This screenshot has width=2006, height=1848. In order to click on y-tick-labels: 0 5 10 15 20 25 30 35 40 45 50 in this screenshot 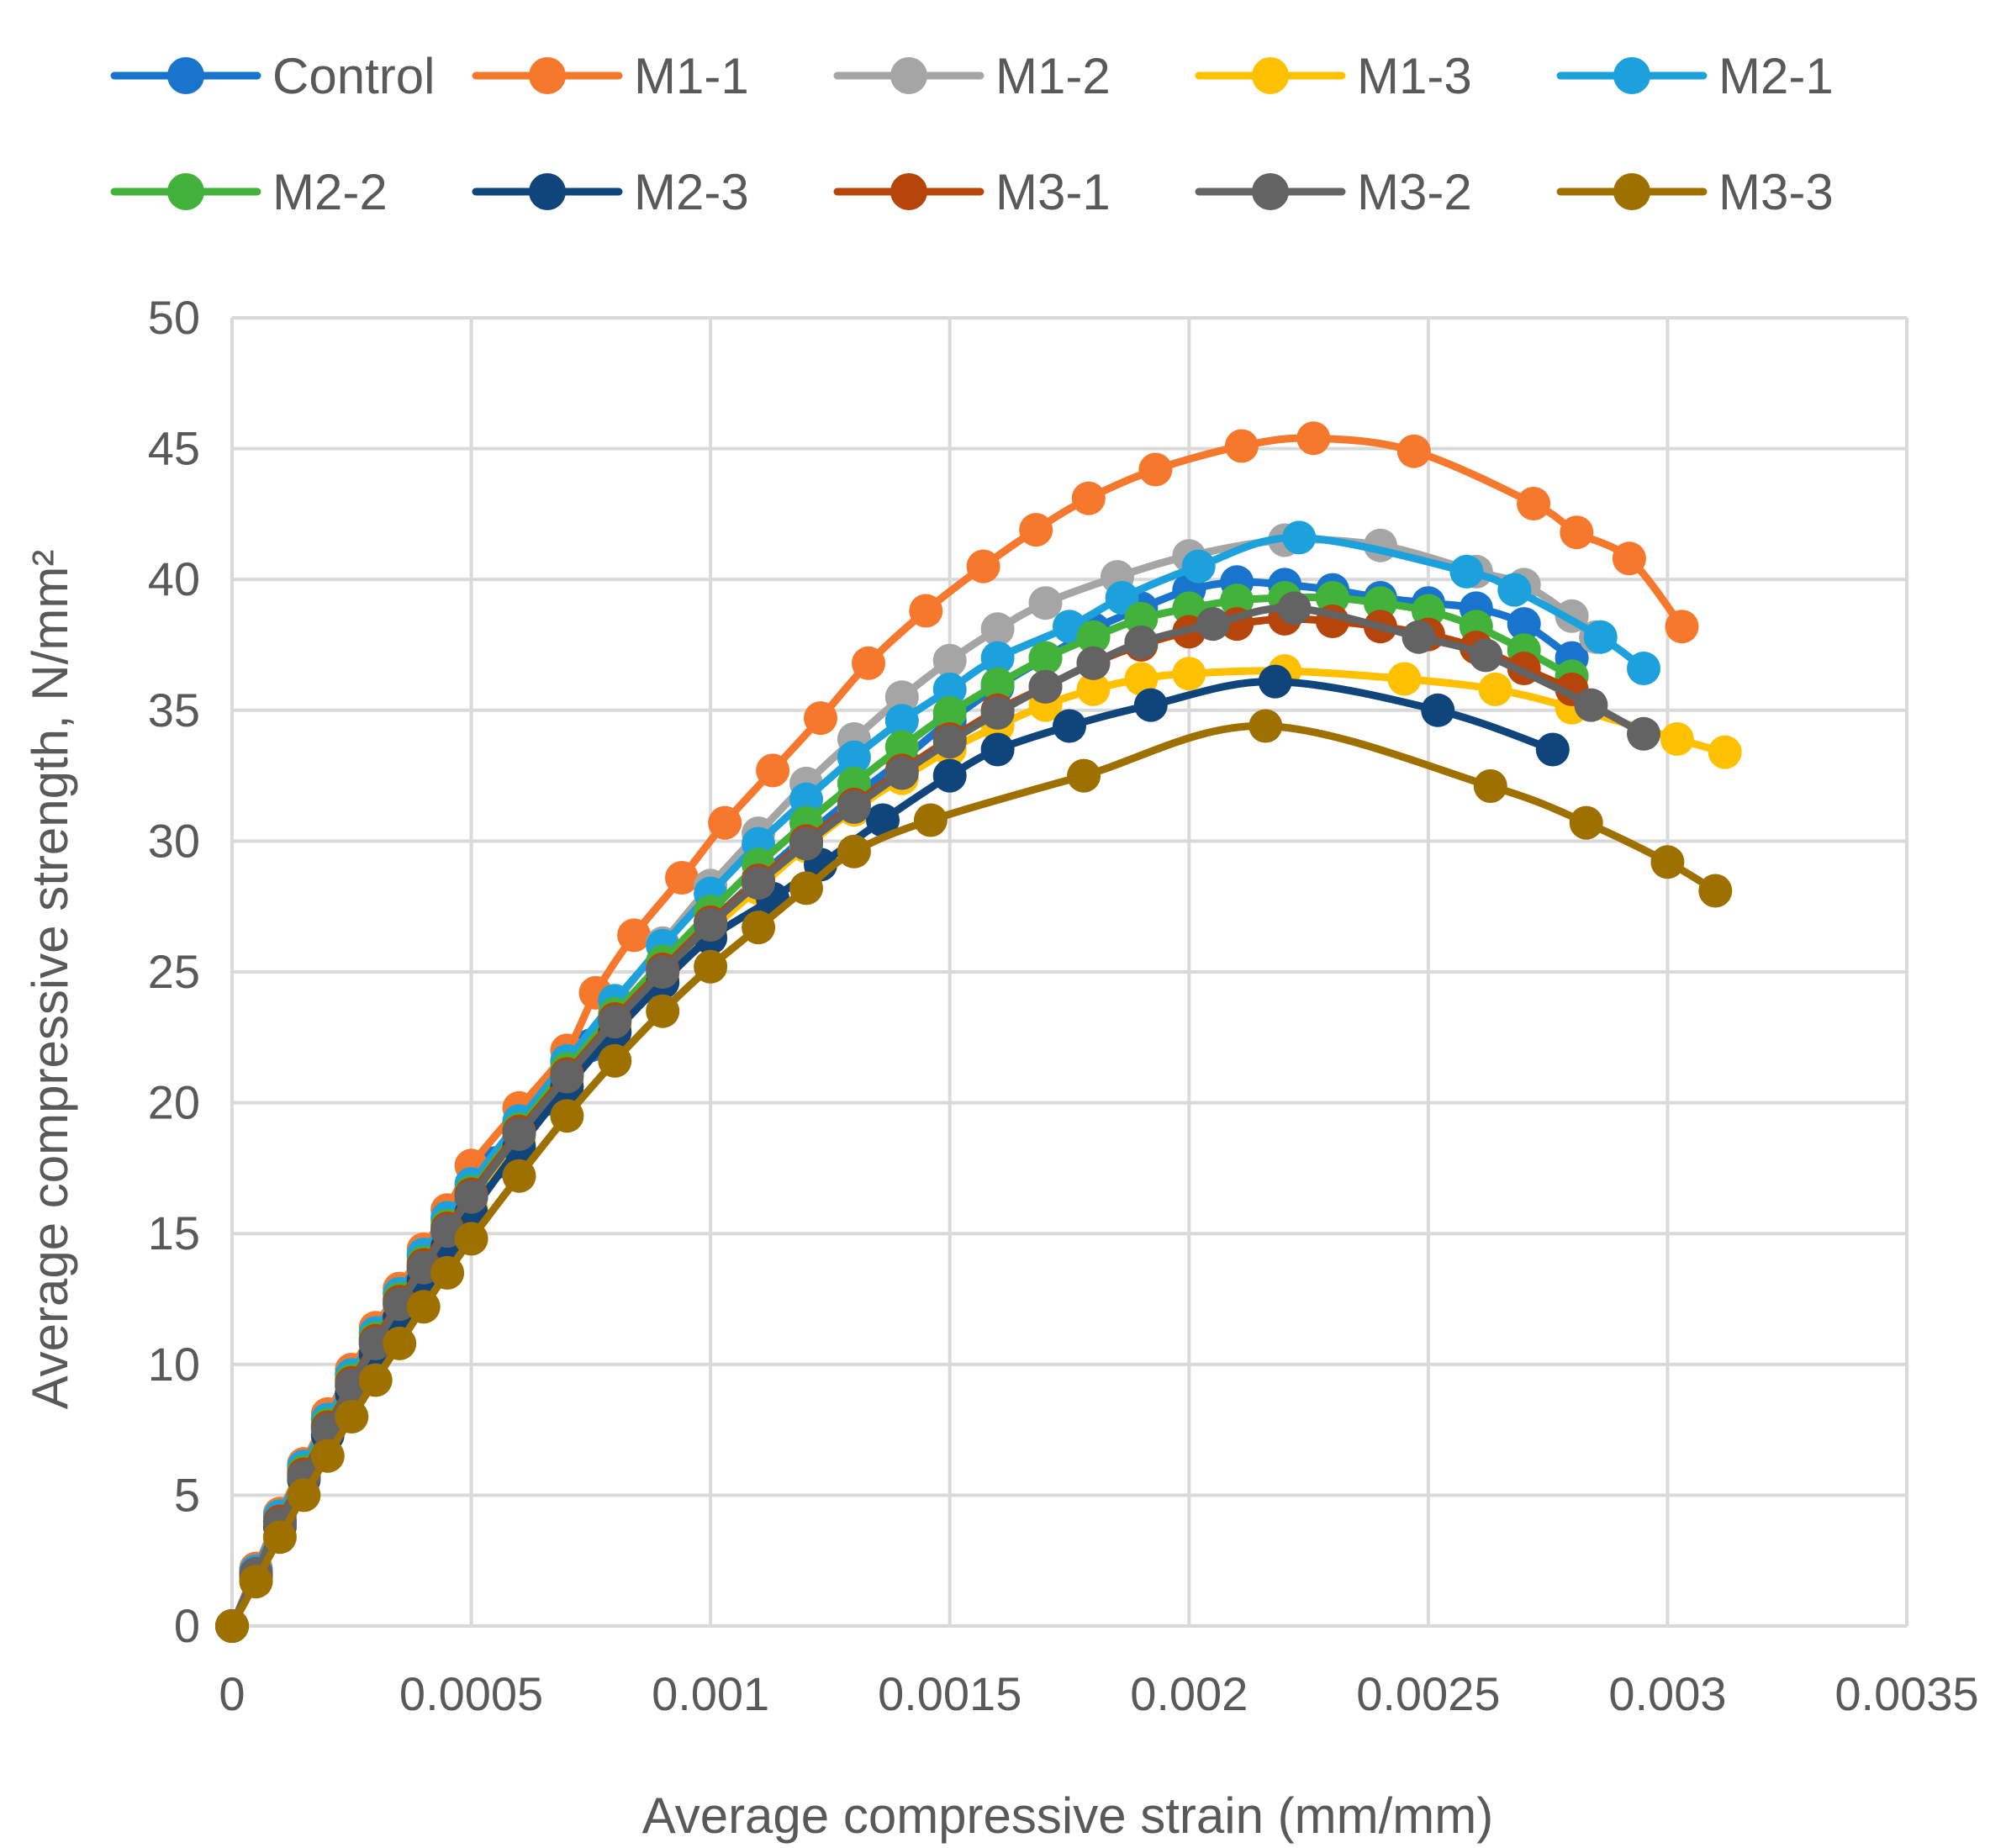, I will do `click(174, 972)`.